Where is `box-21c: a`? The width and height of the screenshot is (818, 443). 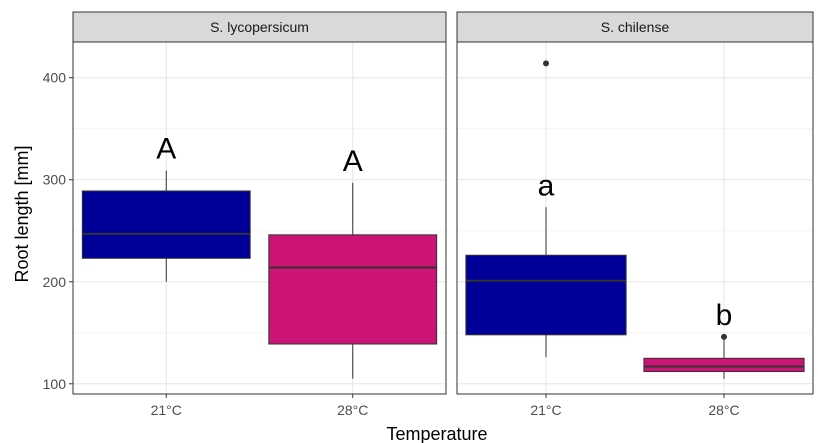
box-21c: a is located at coordinates (546, 209).